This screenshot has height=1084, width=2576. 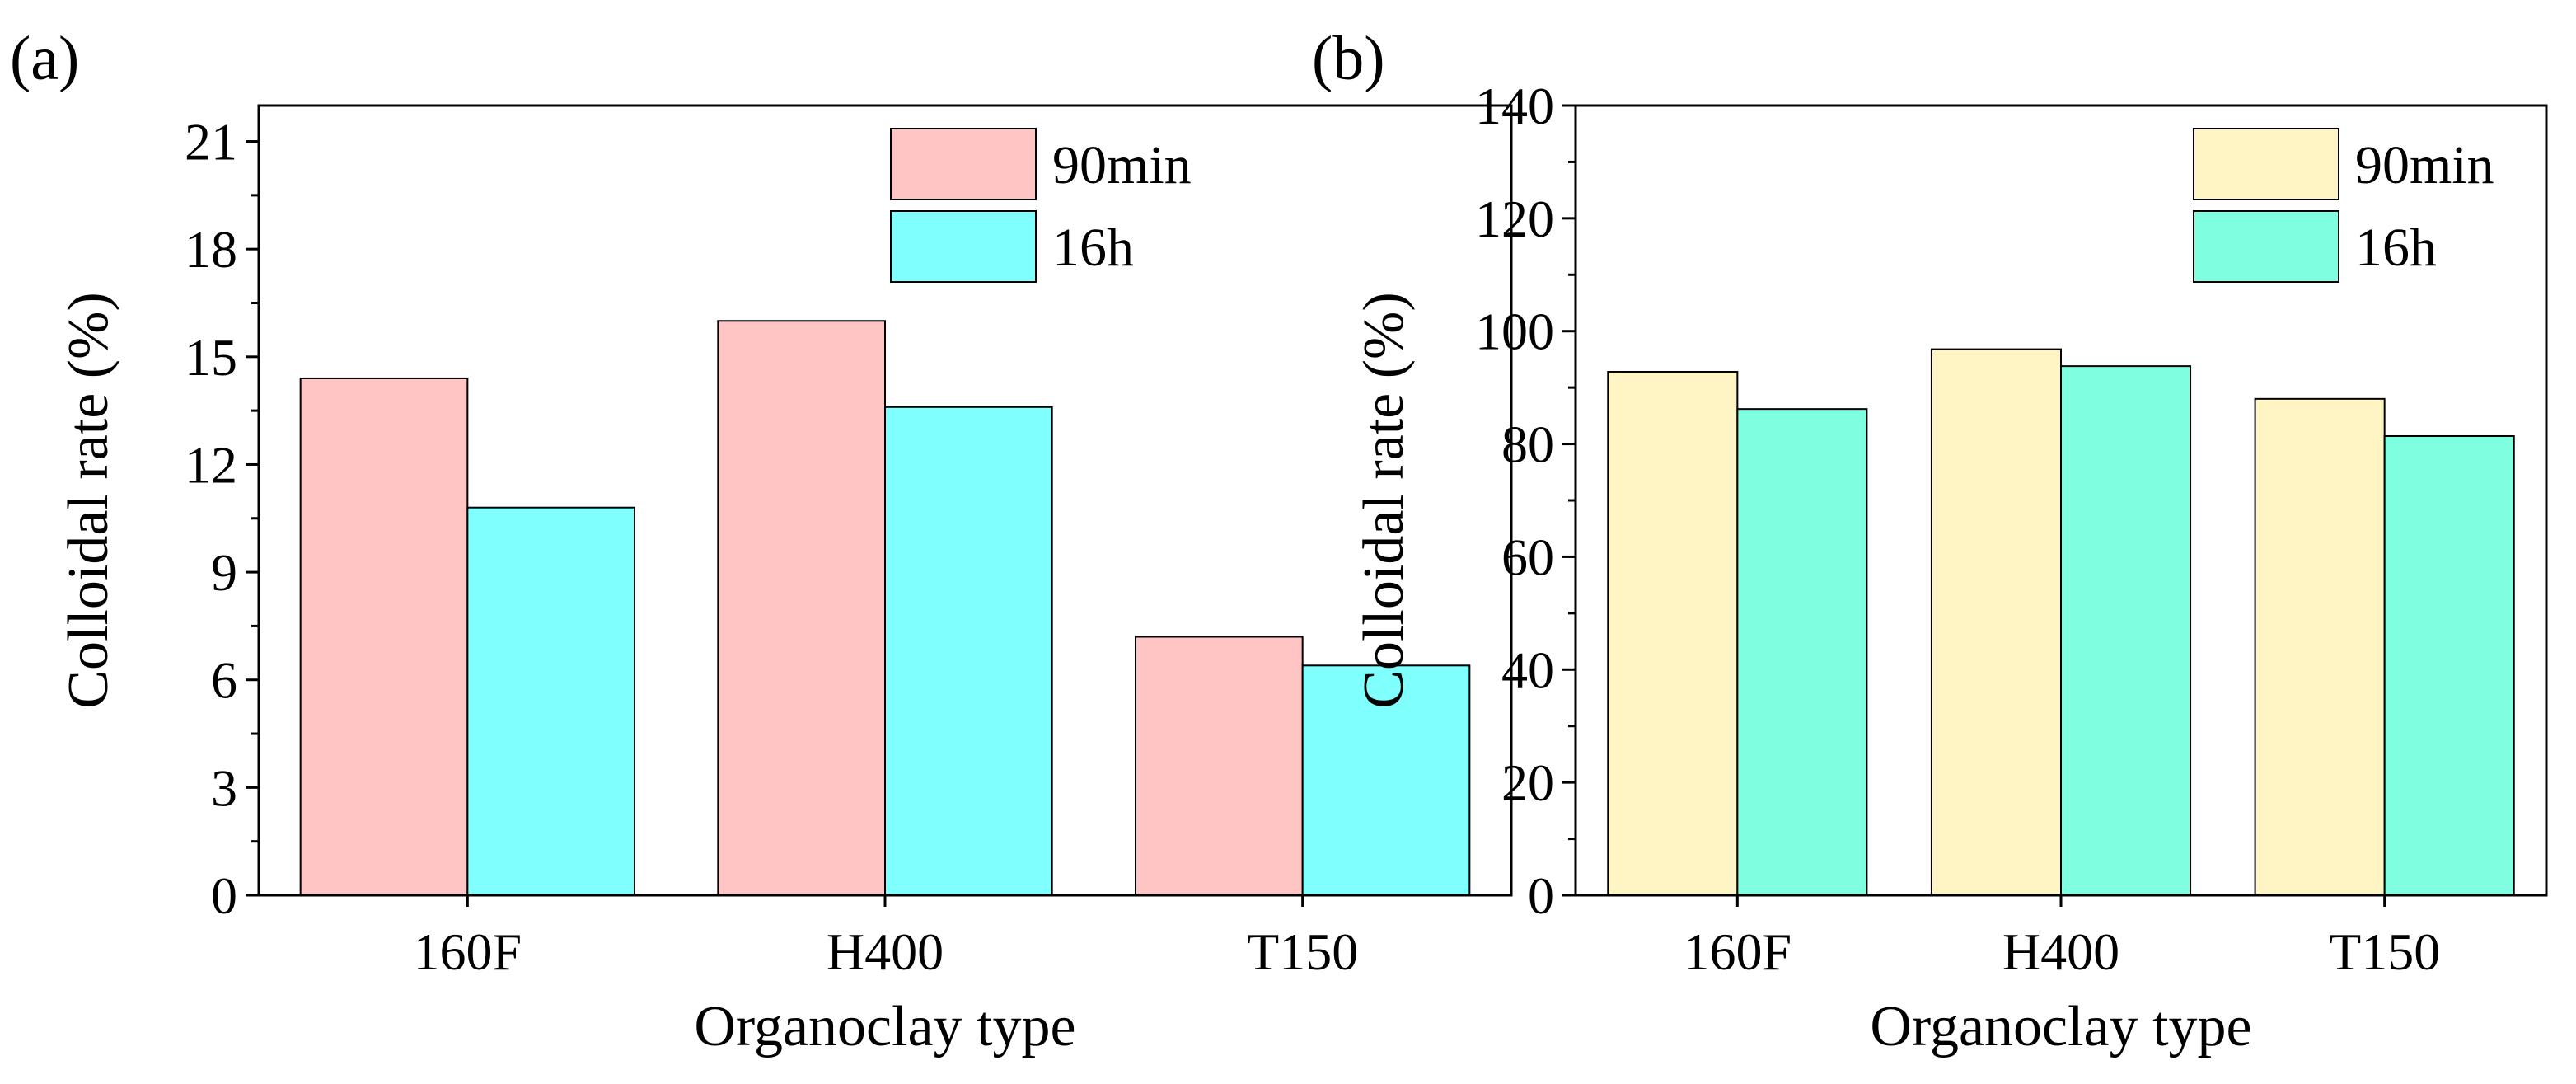 What do you see at coordinates (211, 464) in the screenshot?
I see `y-tick-label: 12` at bounding box center [211, 464].